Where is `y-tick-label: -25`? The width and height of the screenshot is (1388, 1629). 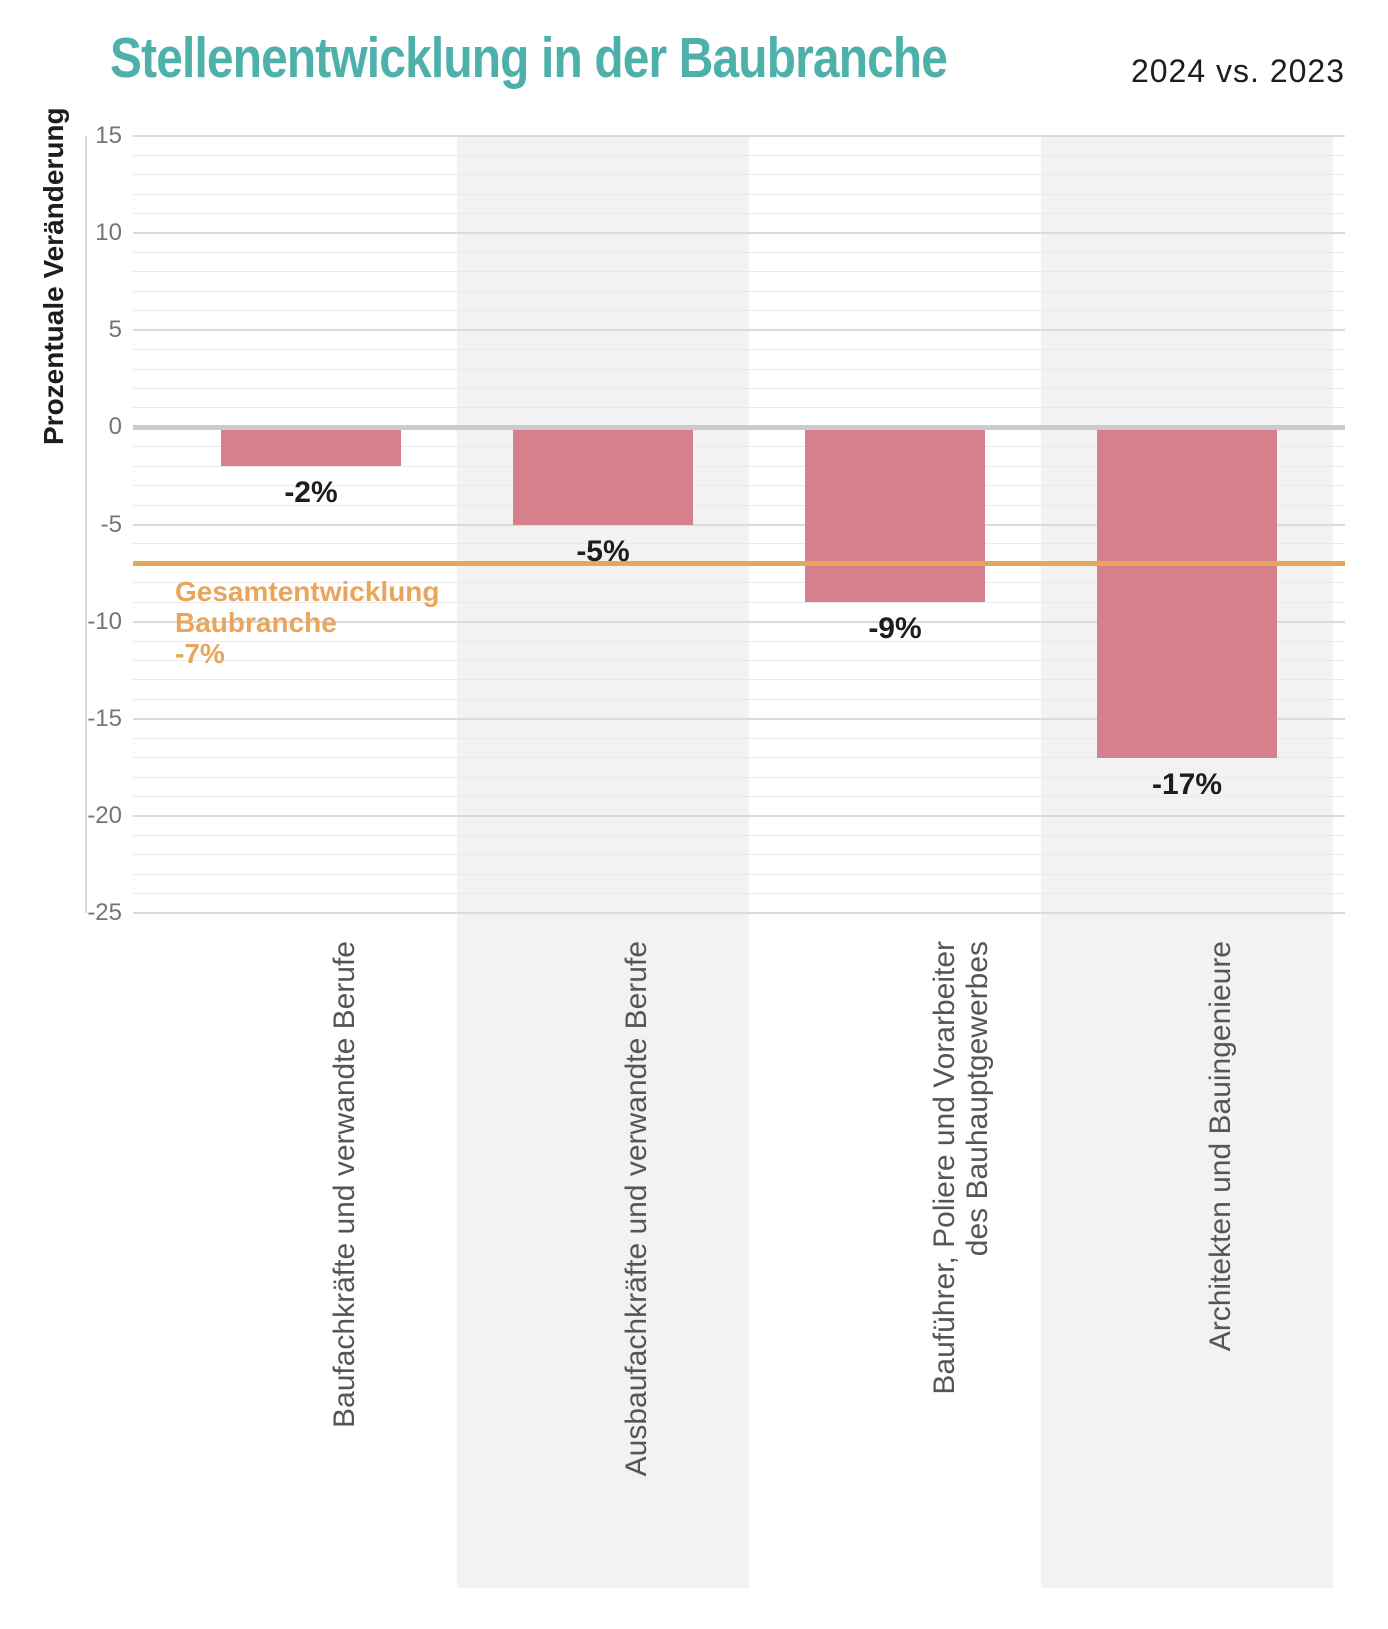
y-tick-label: -25 is located at coordinates (104, 912).